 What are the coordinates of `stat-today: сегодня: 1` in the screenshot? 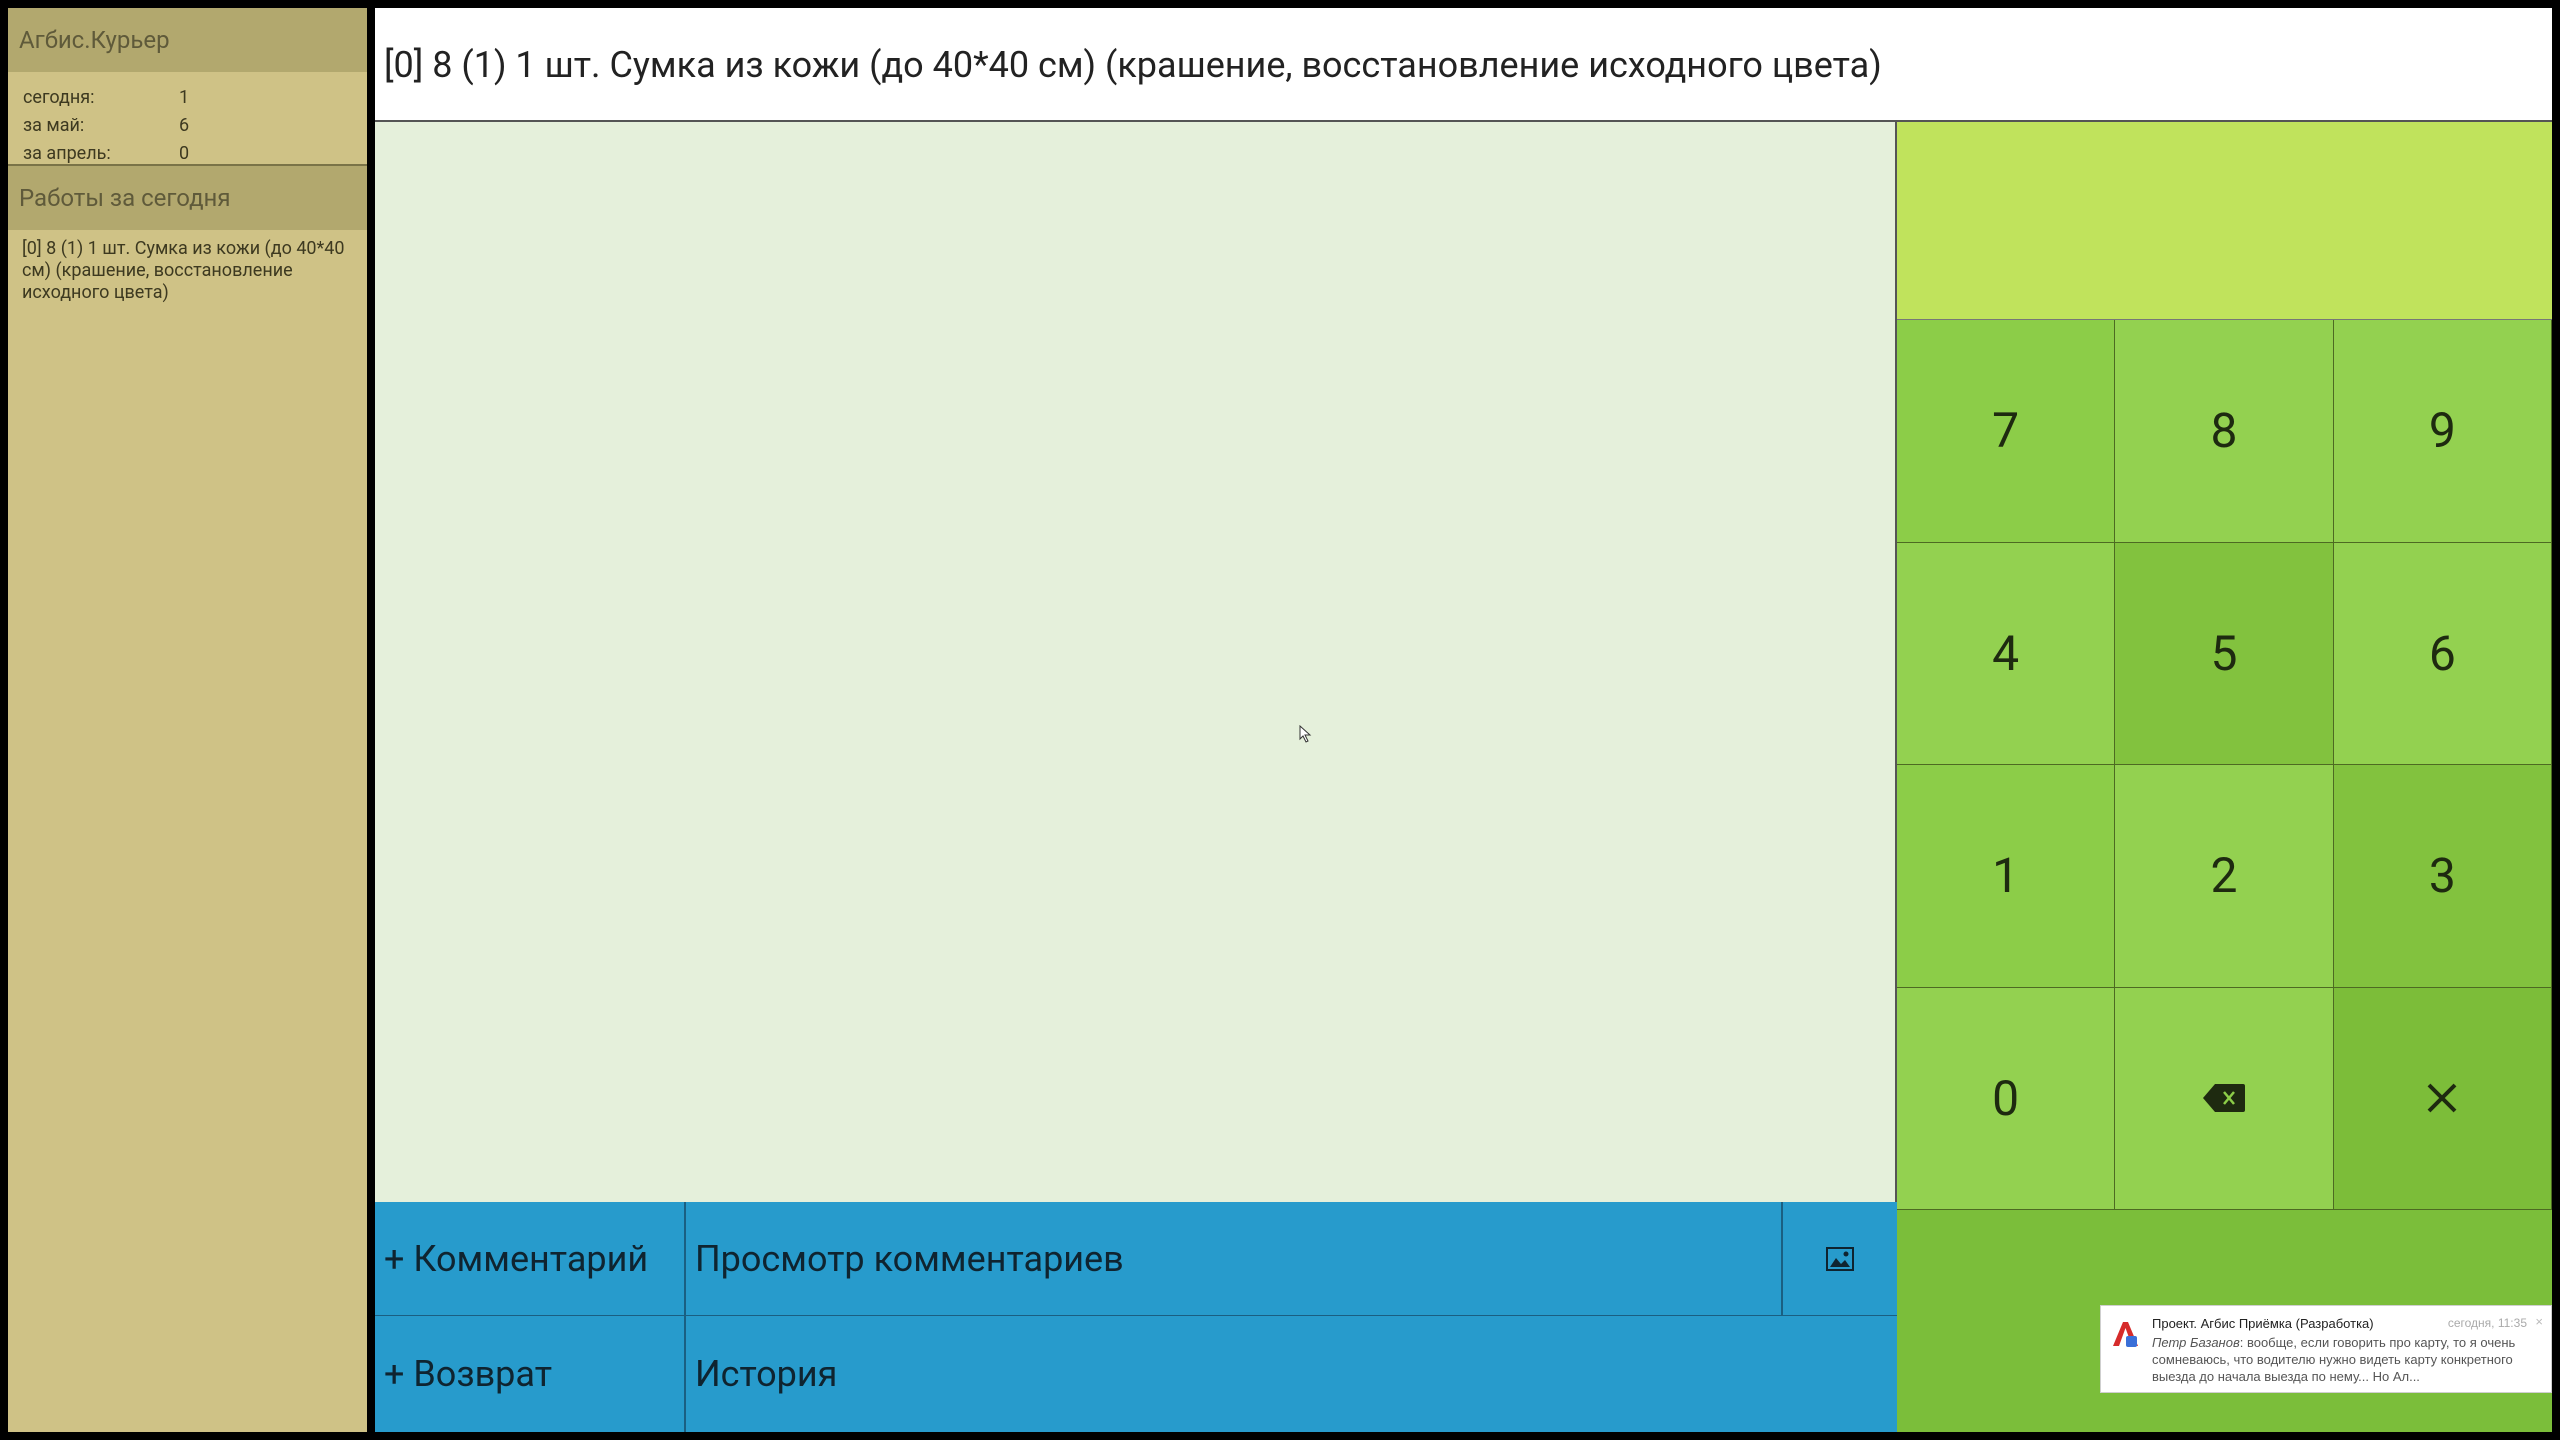 It's located at (195, 98).